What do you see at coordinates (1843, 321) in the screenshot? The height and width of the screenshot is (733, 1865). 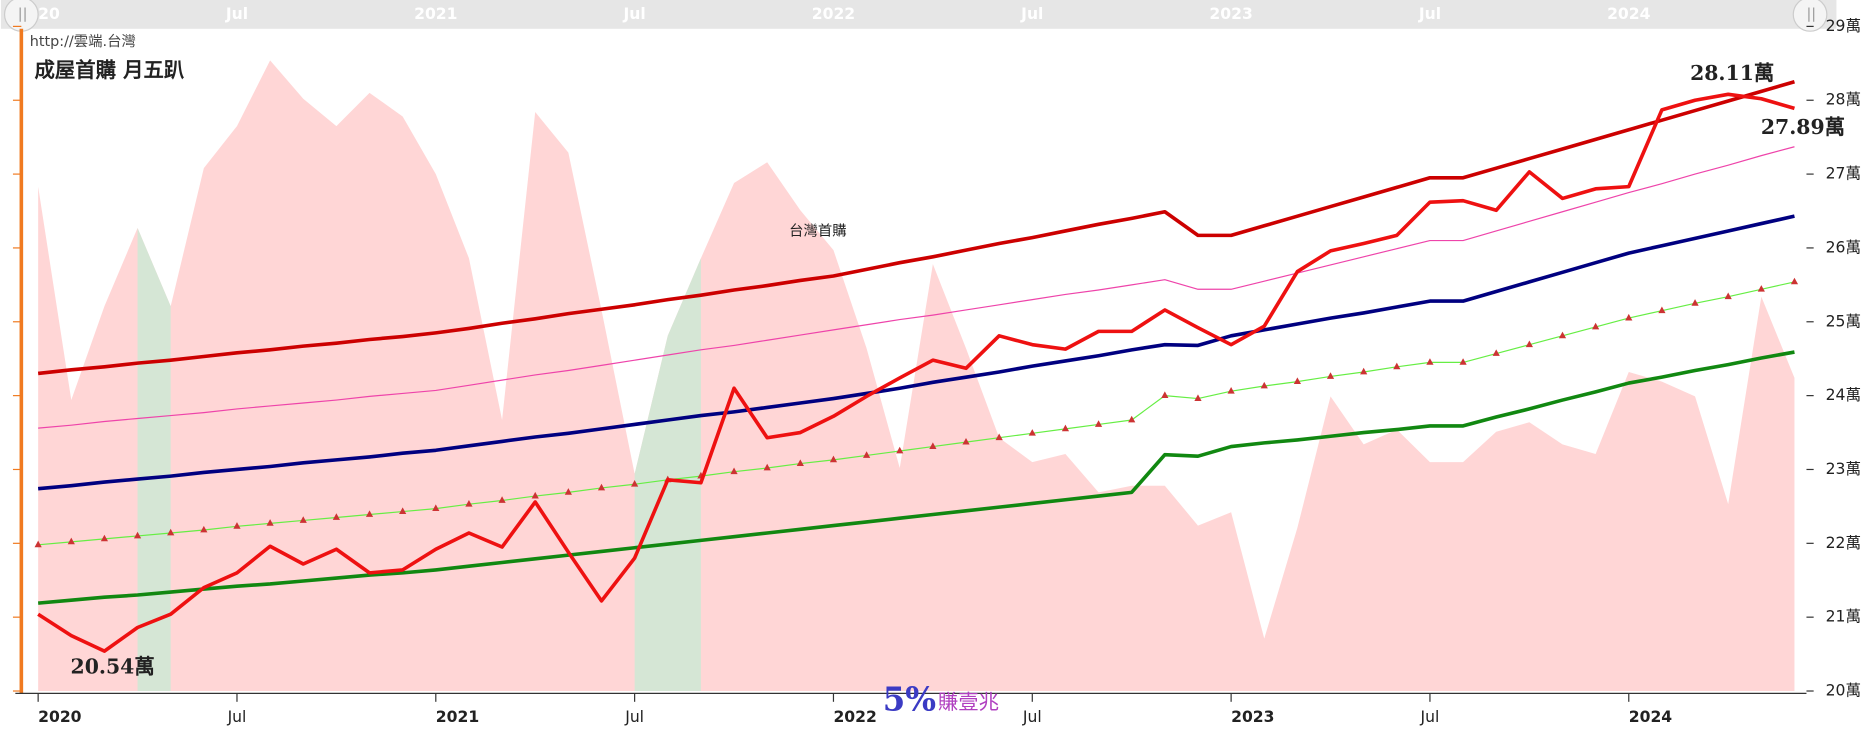 I see `y-tick-label: 25萬` at bounding box center [1843, 321].